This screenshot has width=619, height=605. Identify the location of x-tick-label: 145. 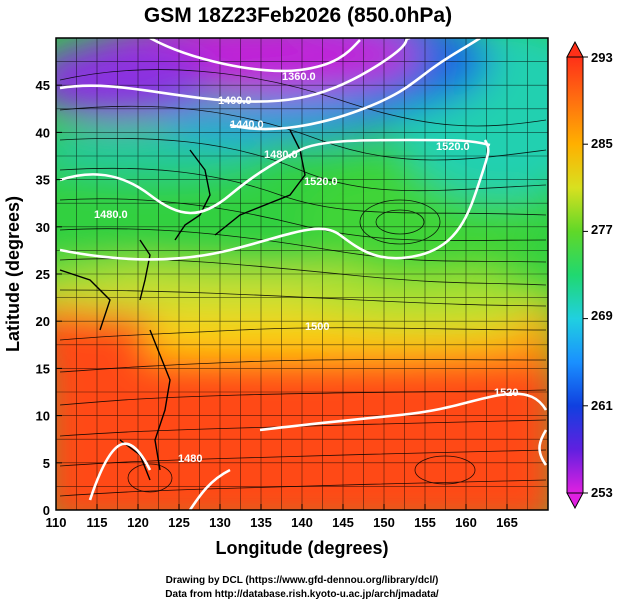
(343, 522).